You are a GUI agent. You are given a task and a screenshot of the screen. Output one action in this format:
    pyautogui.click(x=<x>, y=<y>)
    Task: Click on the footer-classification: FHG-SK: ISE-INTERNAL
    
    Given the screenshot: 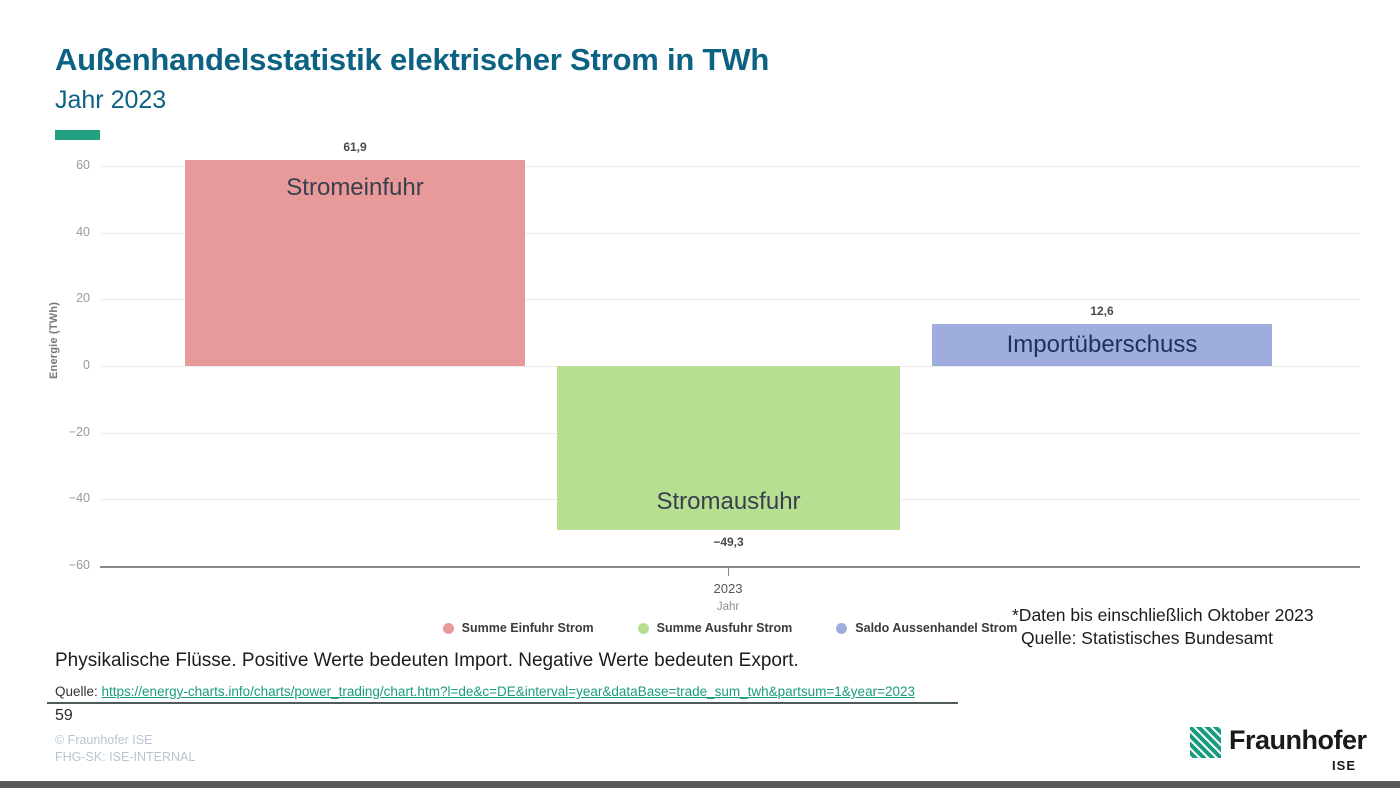 What is the action you would take?
    pyautogui.click(x=125, y=757)
    